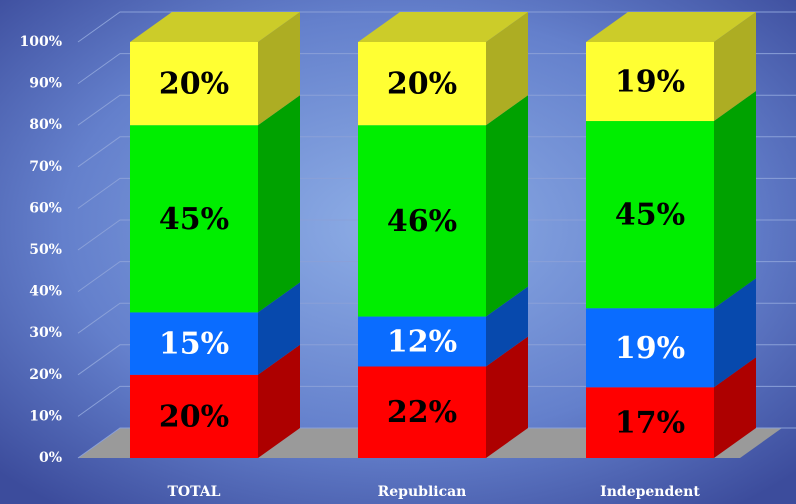  What do you see at coordinates (422, 492) in the screenshot?
I see `x-tick-label: Republican` at bounding box center [422, 492].